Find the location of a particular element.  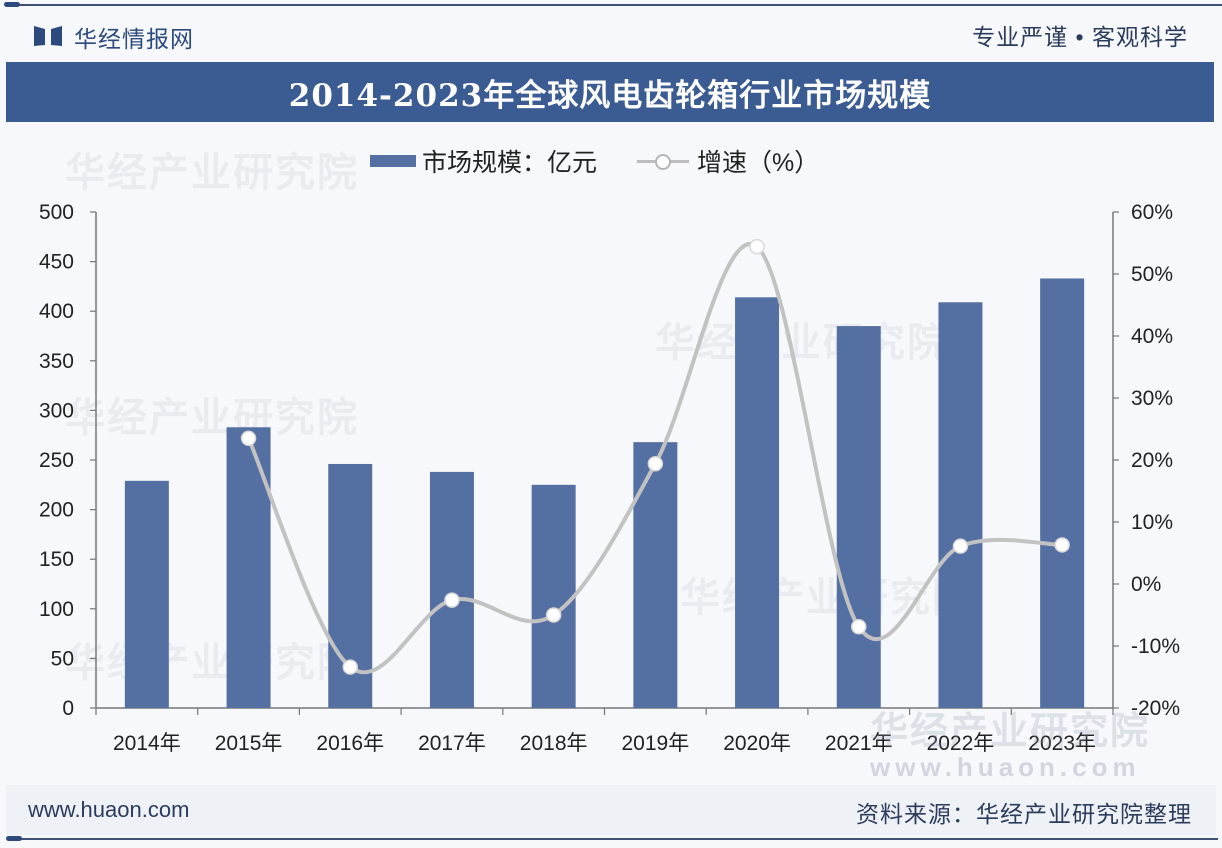

left-axis-label: 200 is located at coordinates (56, 510).